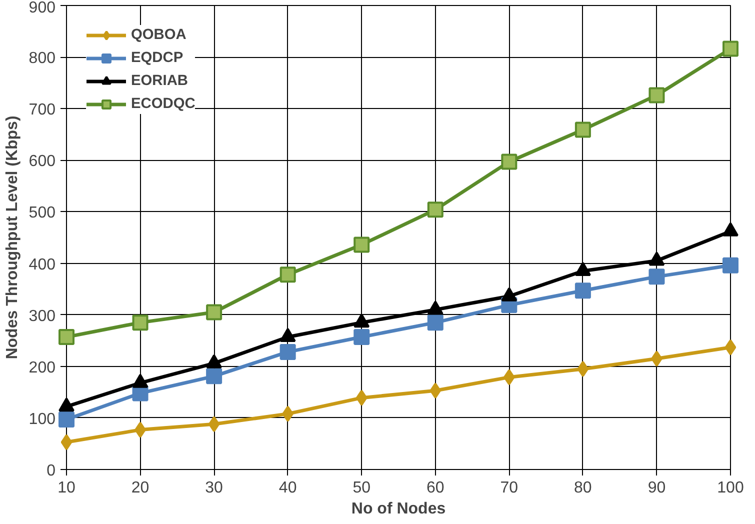 The height and width of the screenshot is (524, 755). I want to click on x-tick-label: 10, so click(67, 488).